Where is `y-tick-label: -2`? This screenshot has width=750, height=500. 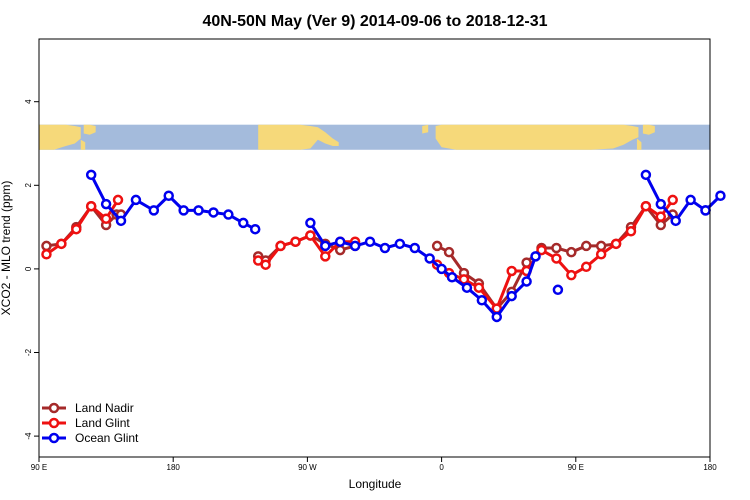 y-tick-label: -2 is located at coordinates (28, 352).